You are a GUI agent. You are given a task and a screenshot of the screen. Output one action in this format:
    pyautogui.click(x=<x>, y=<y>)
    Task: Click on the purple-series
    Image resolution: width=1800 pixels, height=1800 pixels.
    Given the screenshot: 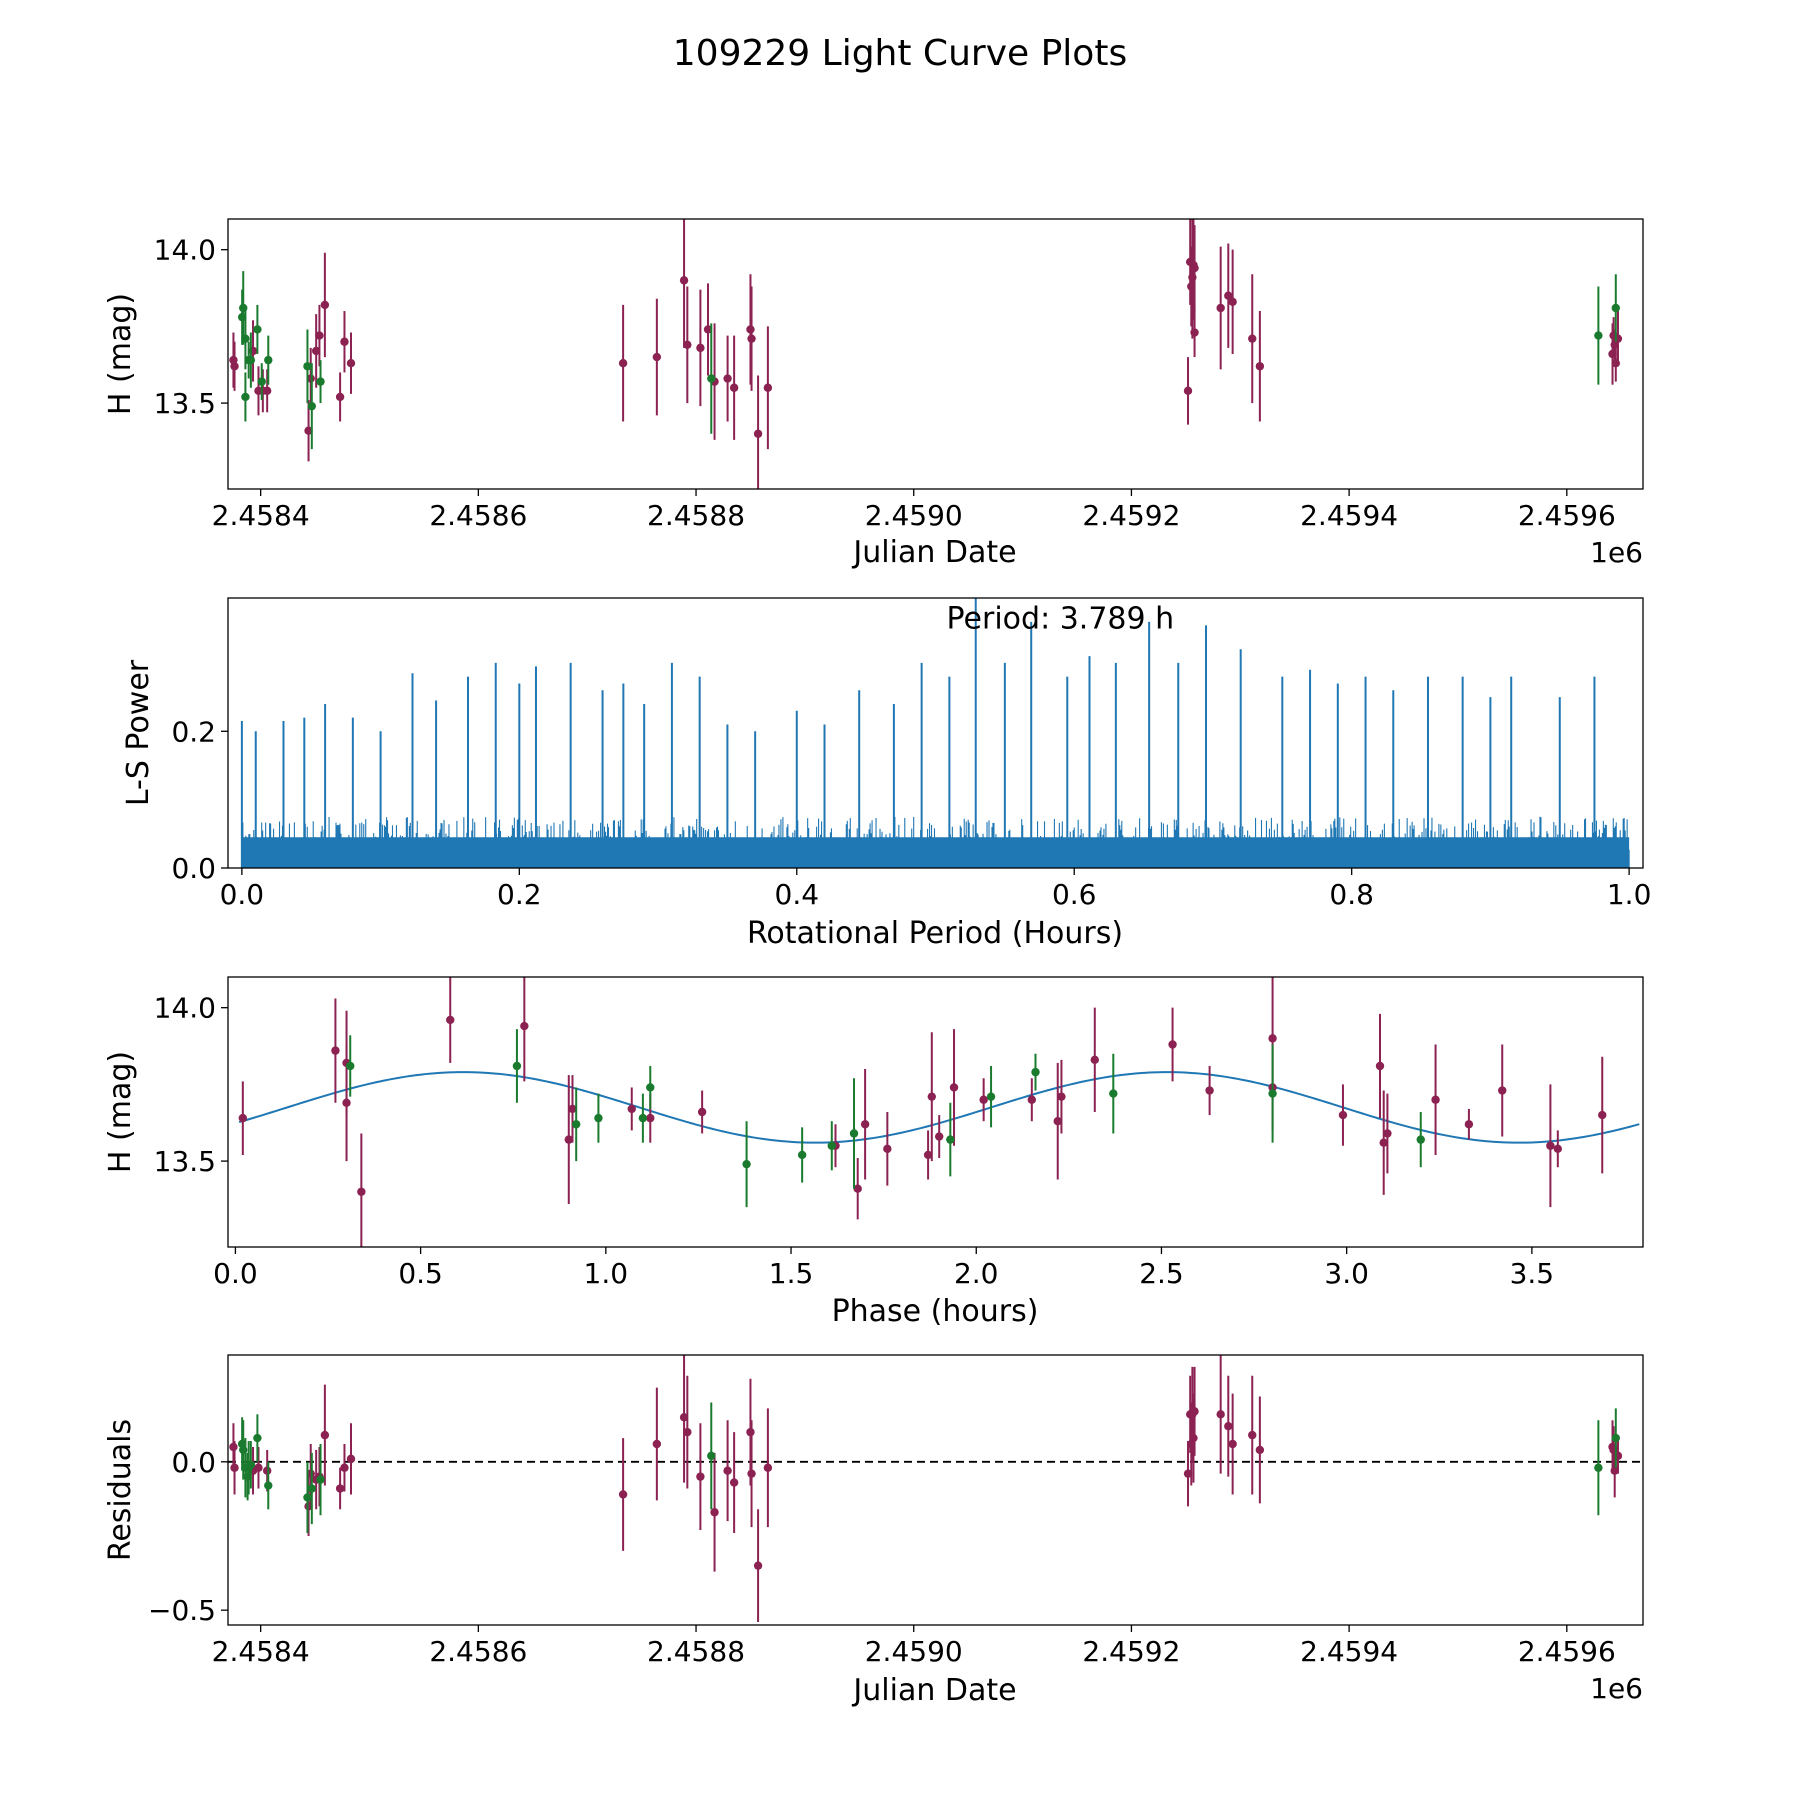 What is the action you would take?
    pyautogui.click(x=926, y=354)
    